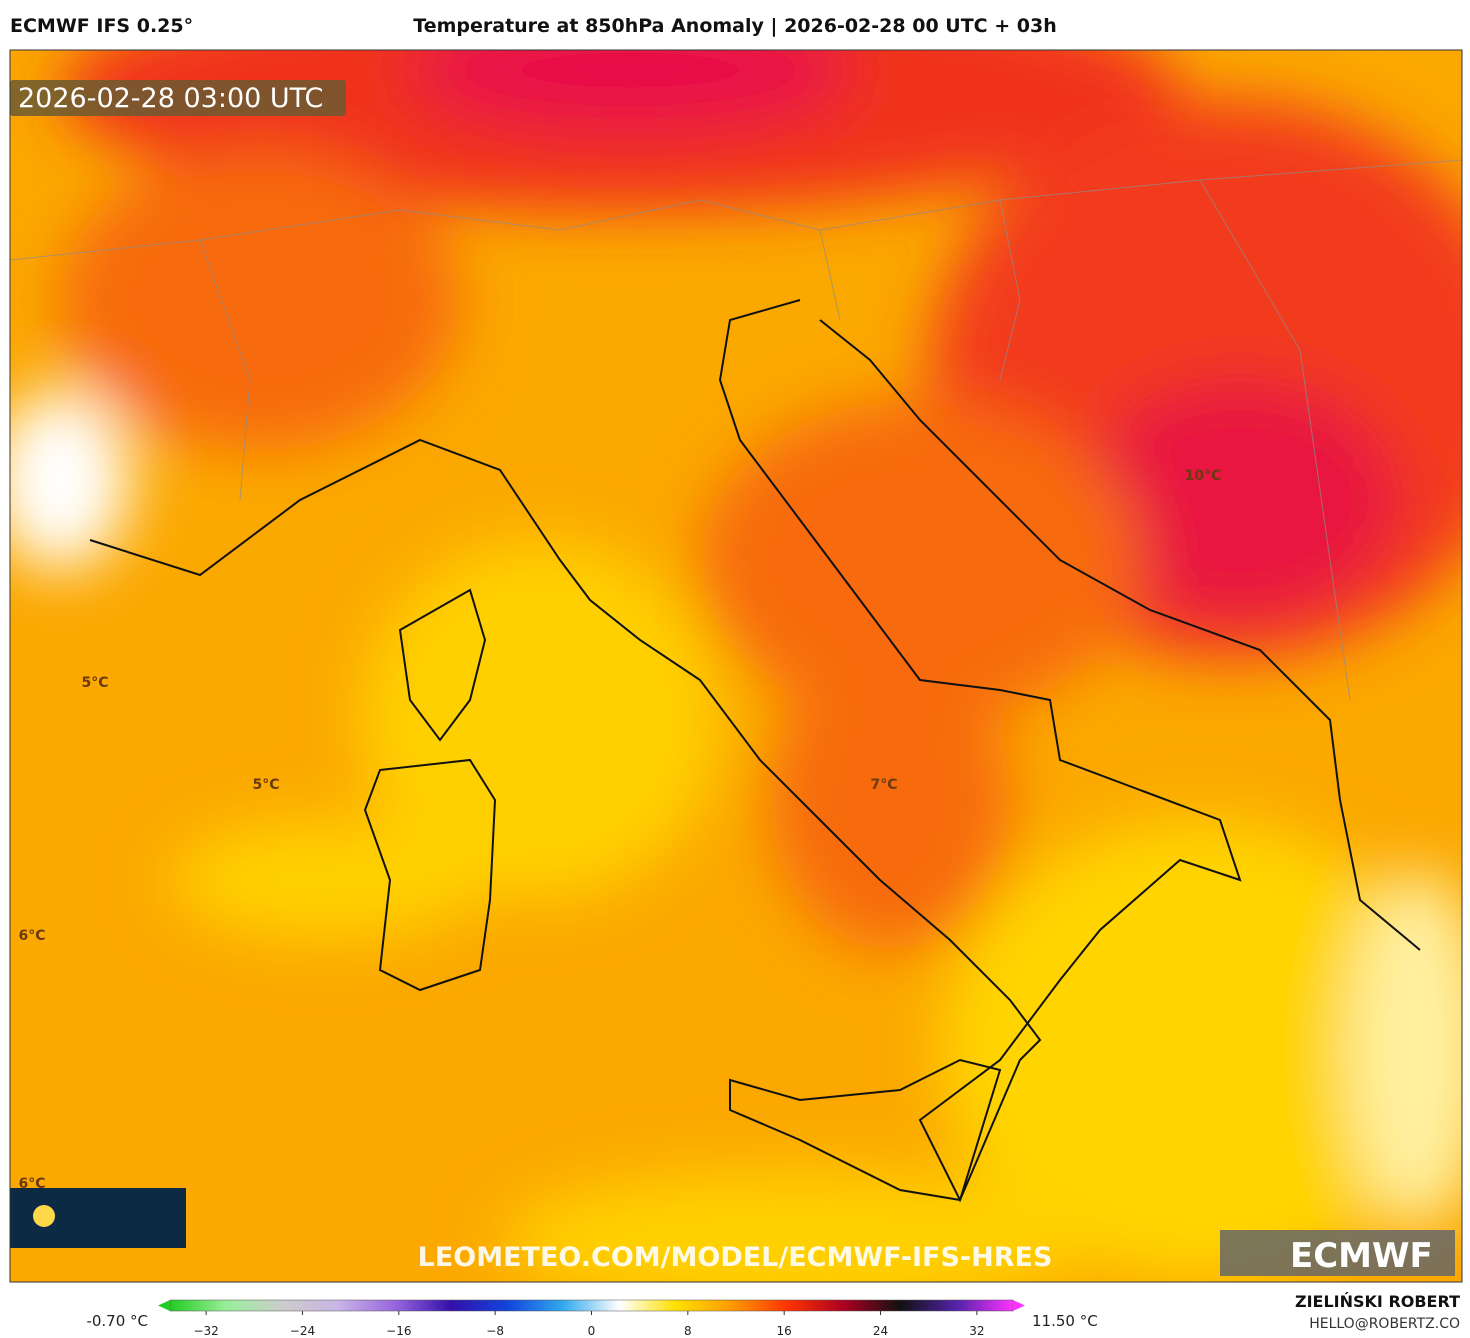  Describe the element at coordinates (1361, 1256) in the screenshot. I see `logo: ECMWF` at that location.